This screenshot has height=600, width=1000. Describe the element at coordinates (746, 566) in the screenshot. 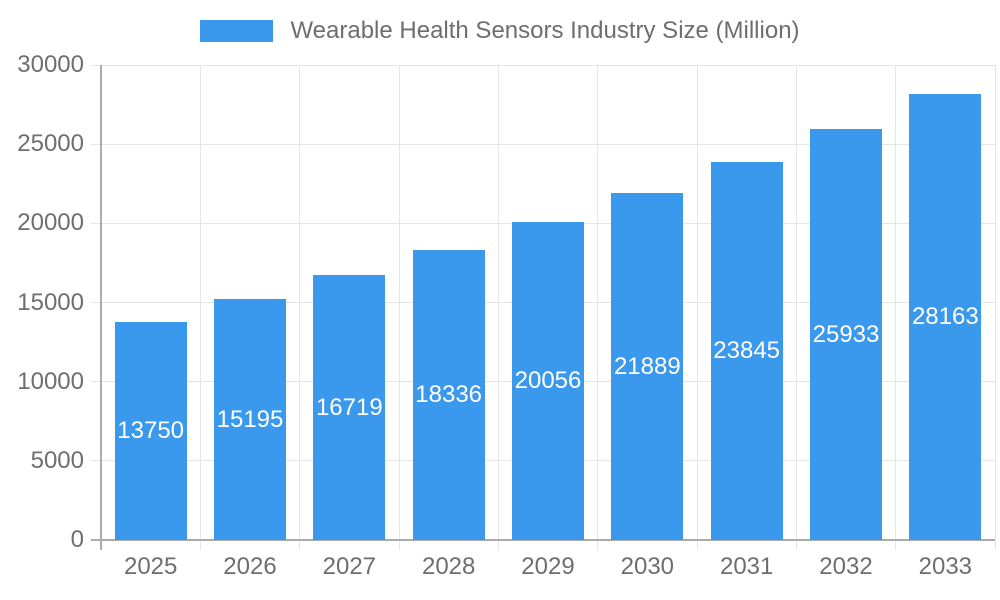

I see `x-axis-label: 2031` at that location.